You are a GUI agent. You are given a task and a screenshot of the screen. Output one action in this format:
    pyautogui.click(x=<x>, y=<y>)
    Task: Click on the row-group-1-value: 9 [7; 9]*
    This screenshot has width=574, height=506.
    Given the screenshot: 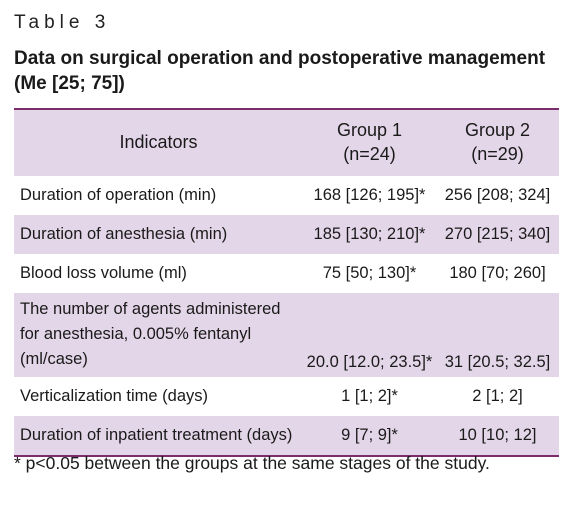 What is the action you would take?
    pyautogui.click(x=369, y=435)
    